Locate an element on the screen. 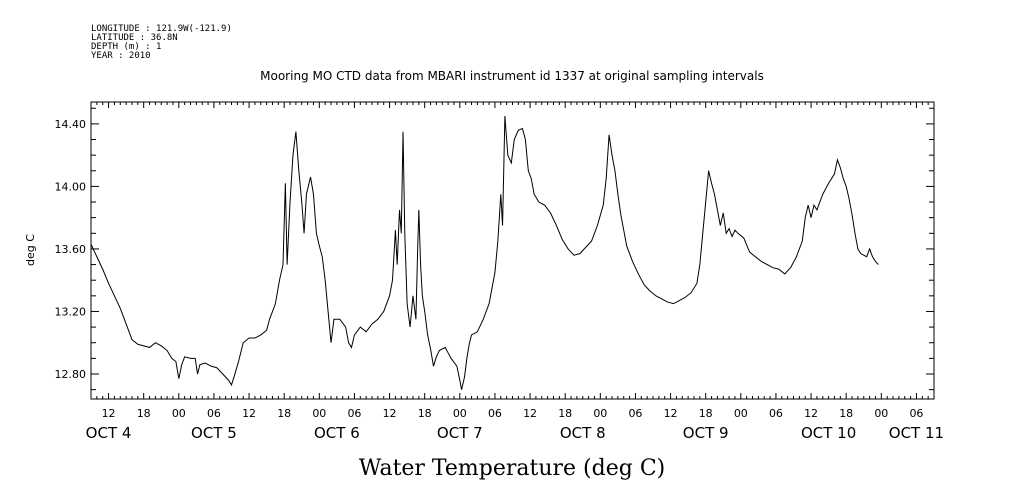  y-tick-labels: 12.80 13.20 13.60 14.00 14.40 is located at coordinates (71, 249).